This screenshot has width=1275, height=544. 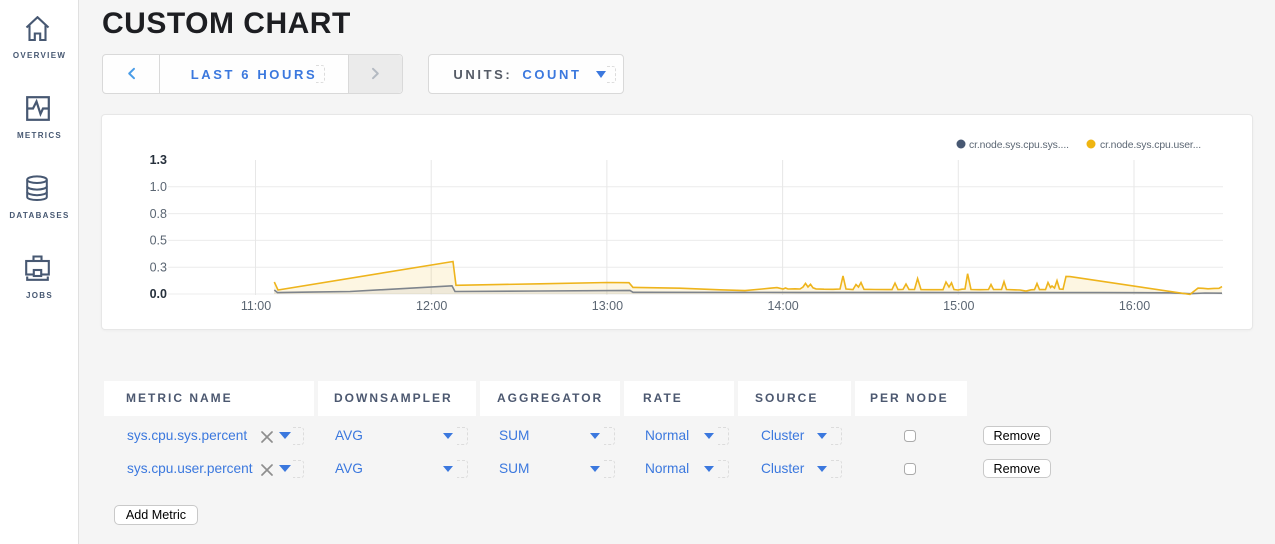 I want to click on svg-text: 11:00, so click(x=256, y=306).